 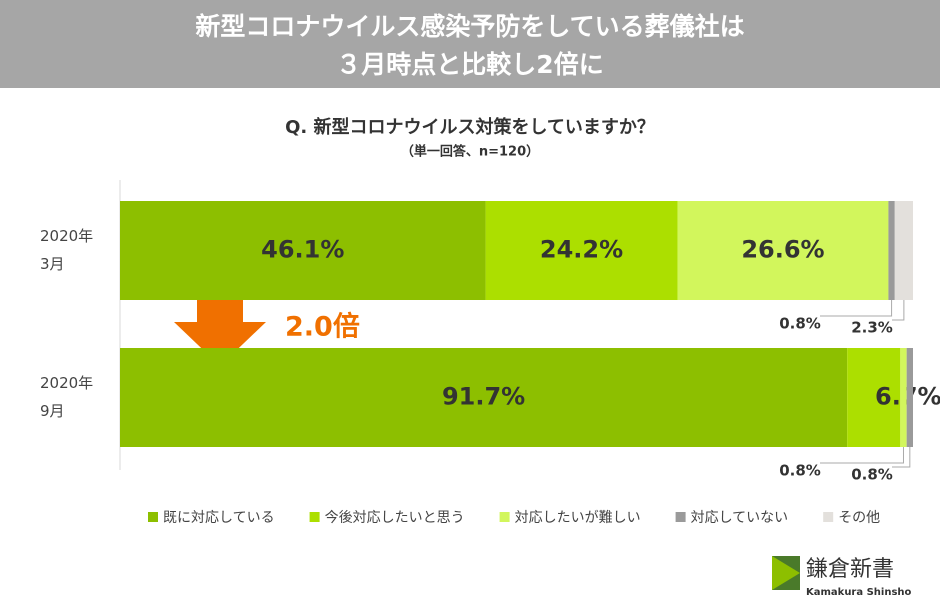 What do you see at coordinates (52, 411) in the screenshot?
I see `y-tick-label: 9月` at bounding box center [52, 411].